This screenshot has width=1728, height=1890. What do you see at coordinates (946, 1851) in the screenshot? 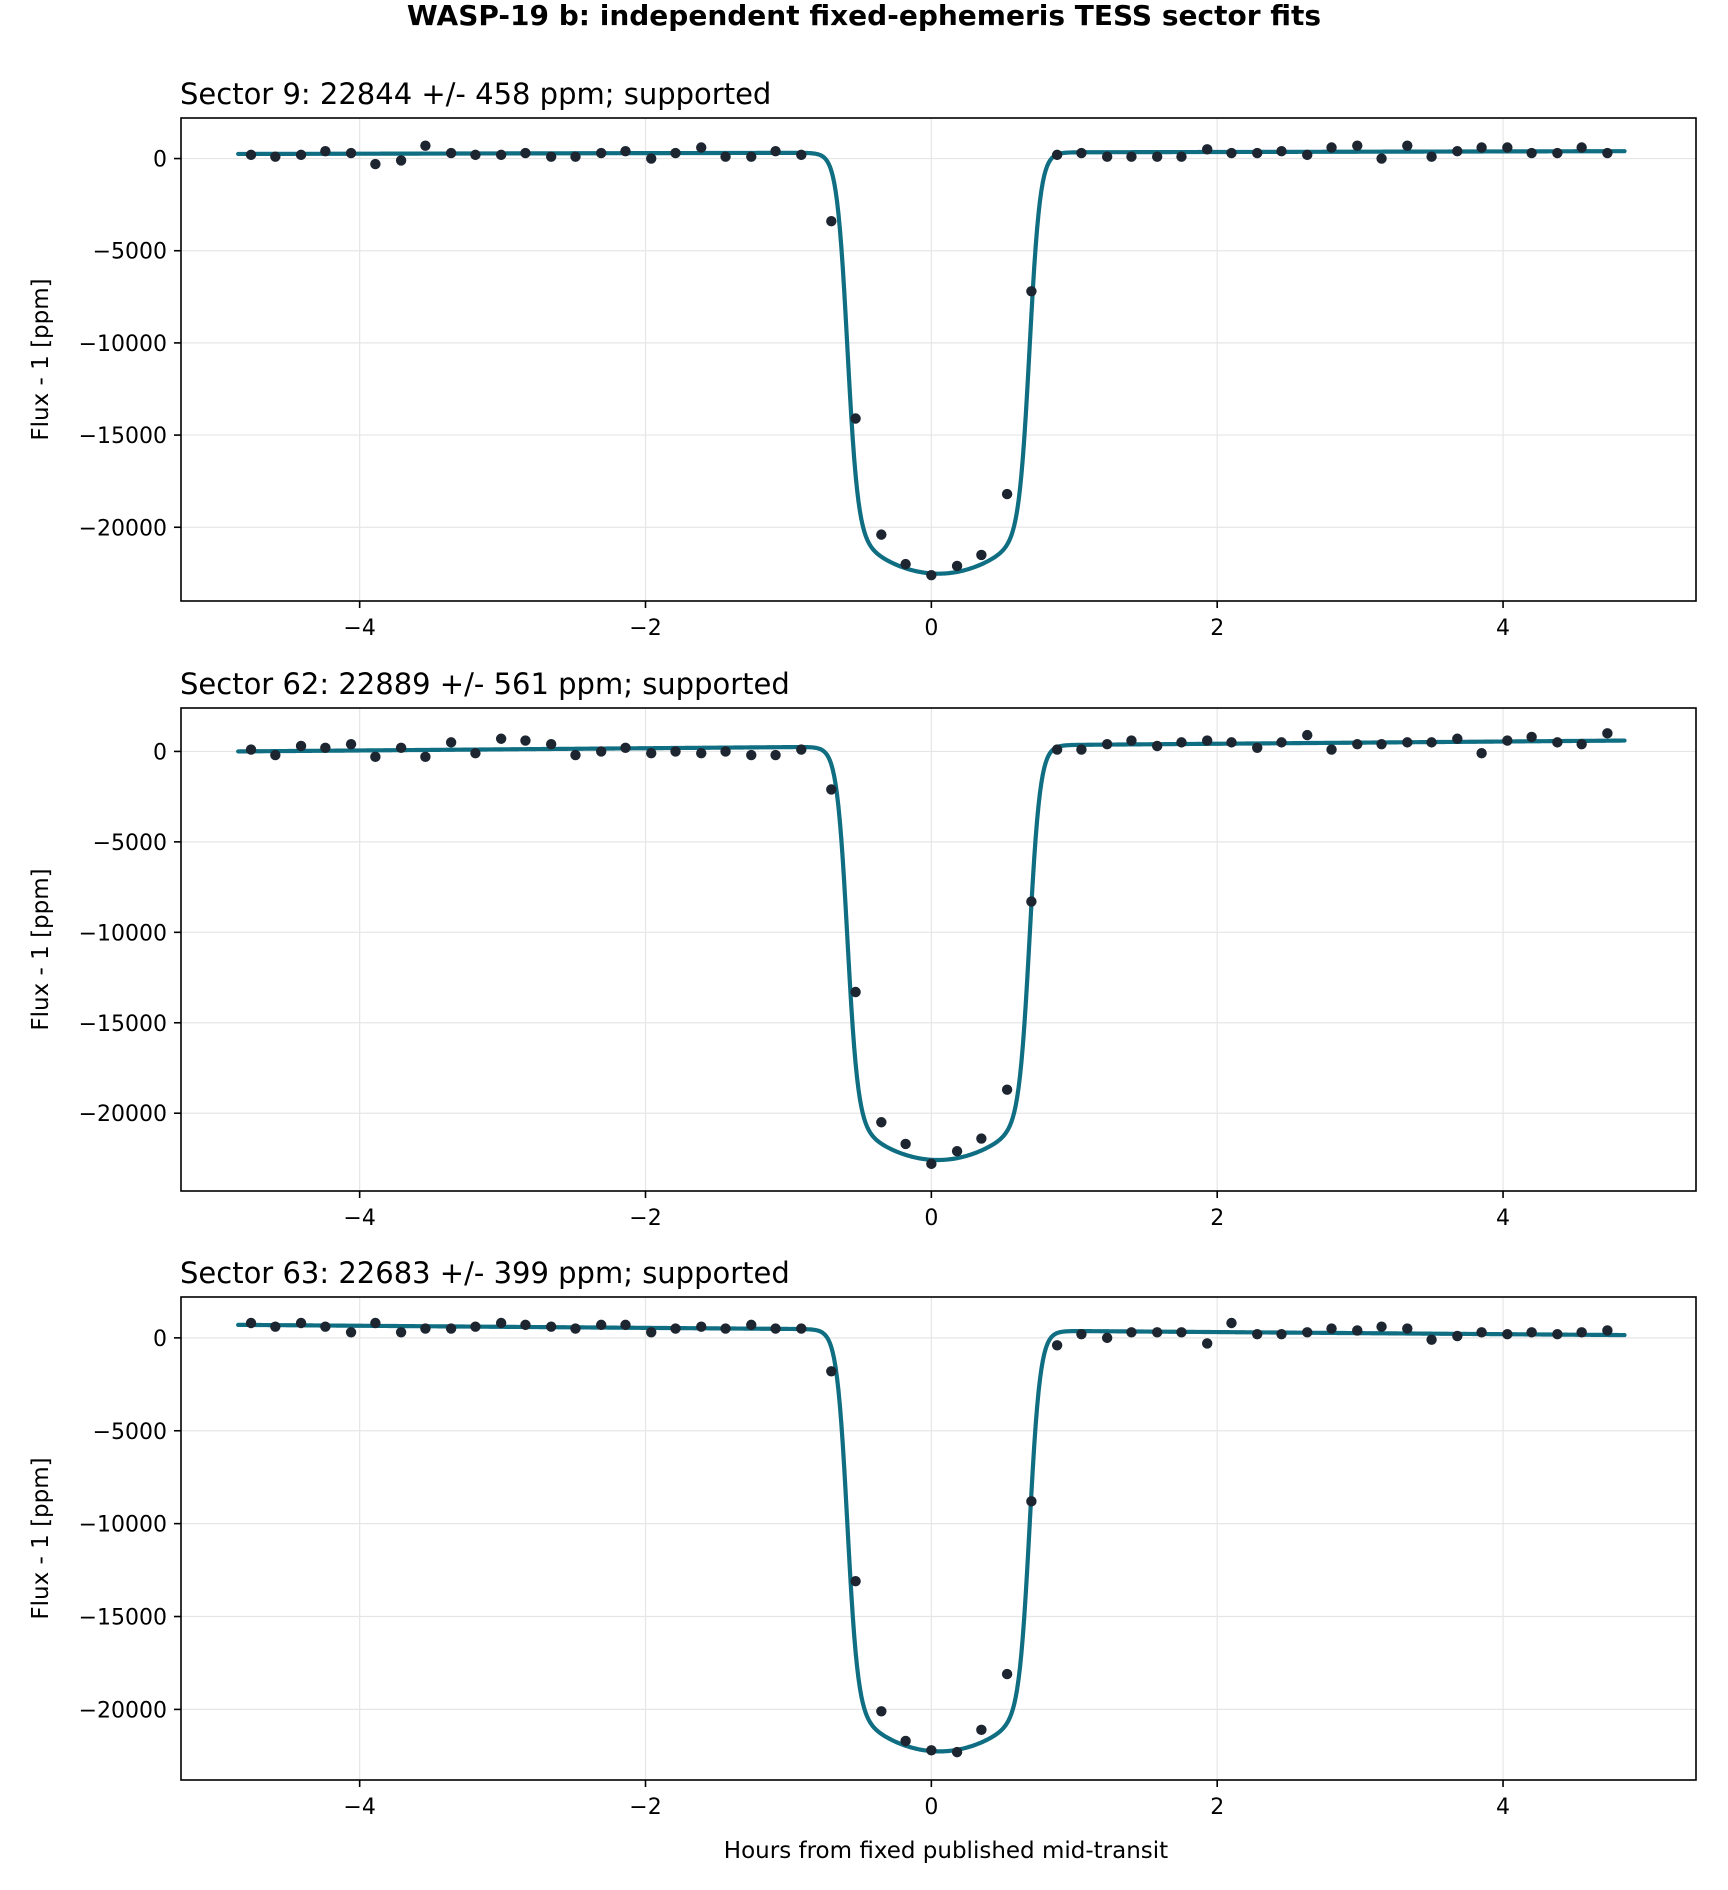
I see `x-axis-label: Hours from fixed published mid-transit` at bounding box center [946, 1851].